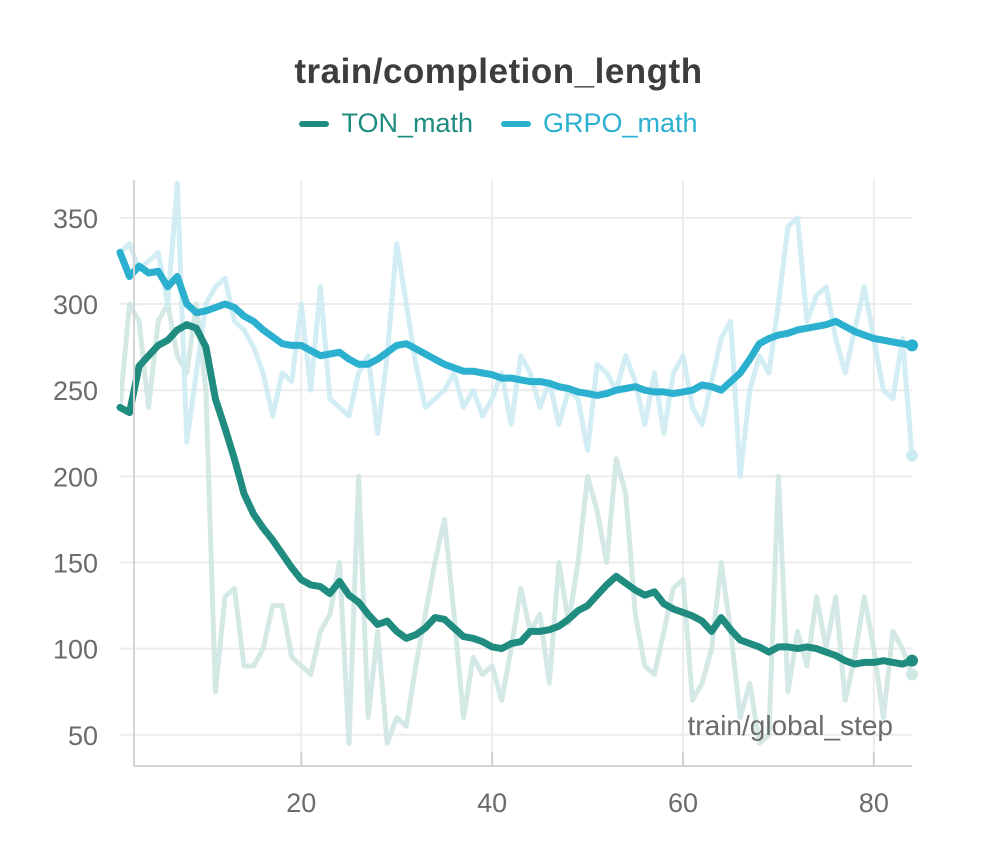 The height and width of the screenshot is (865, 997). Describe the element at coordinates (75, 305) in the screenshot. I see `y-tick-label: 300` at that location.